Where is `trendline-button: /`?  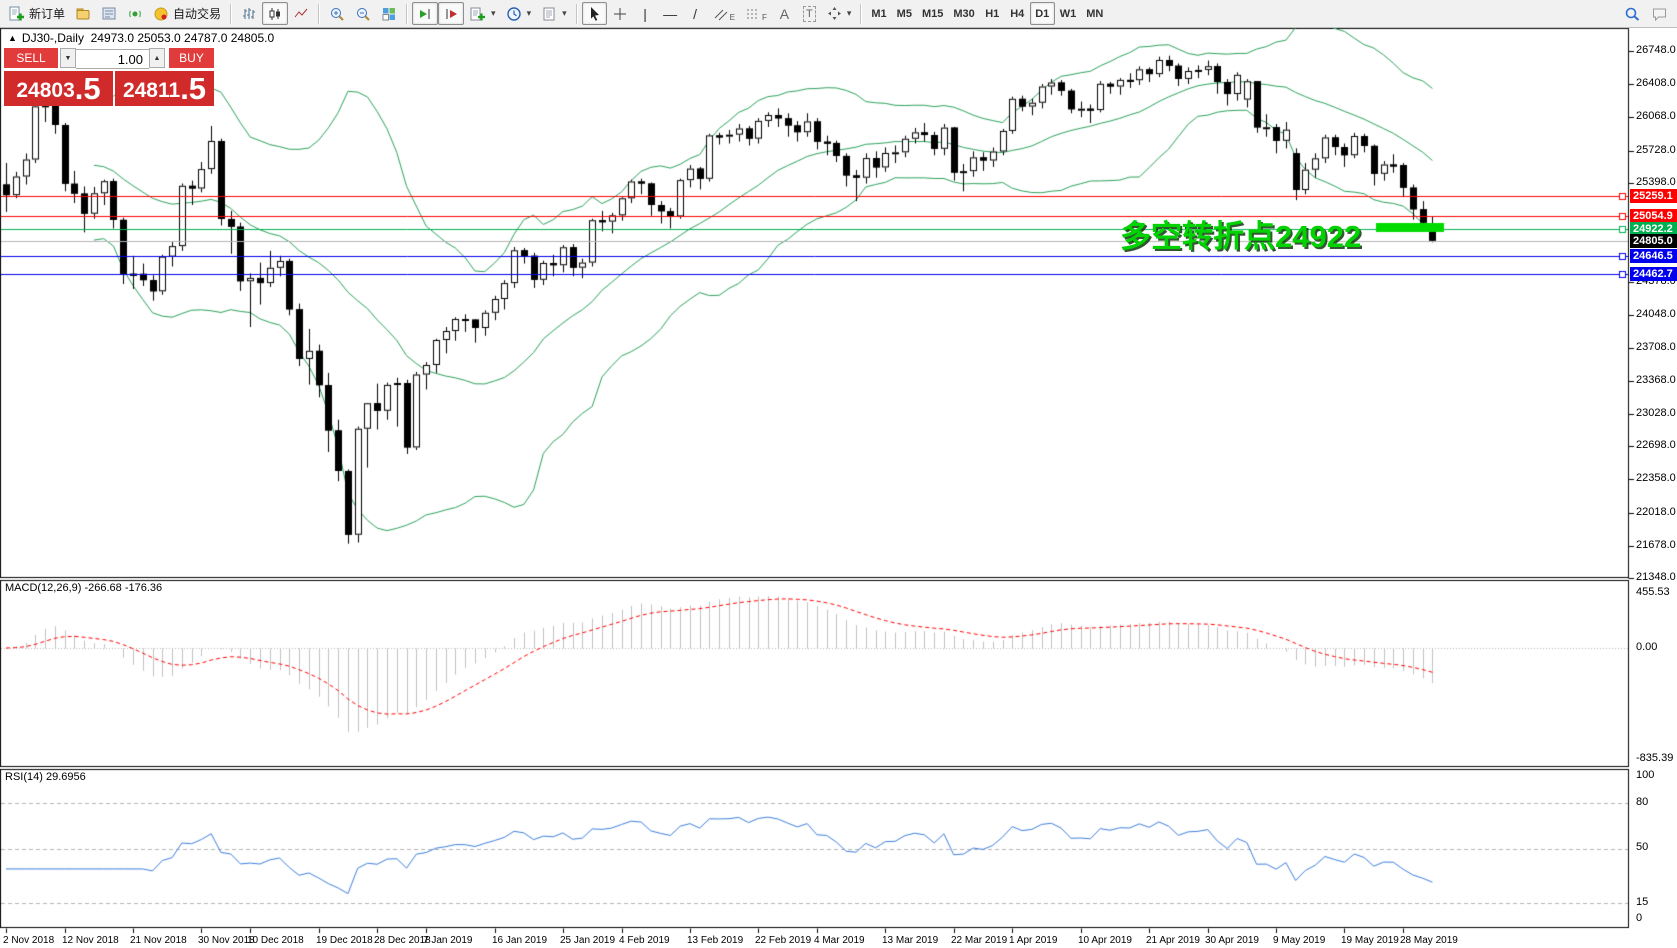
trendline-button: / is located at coordinates (695, 13).